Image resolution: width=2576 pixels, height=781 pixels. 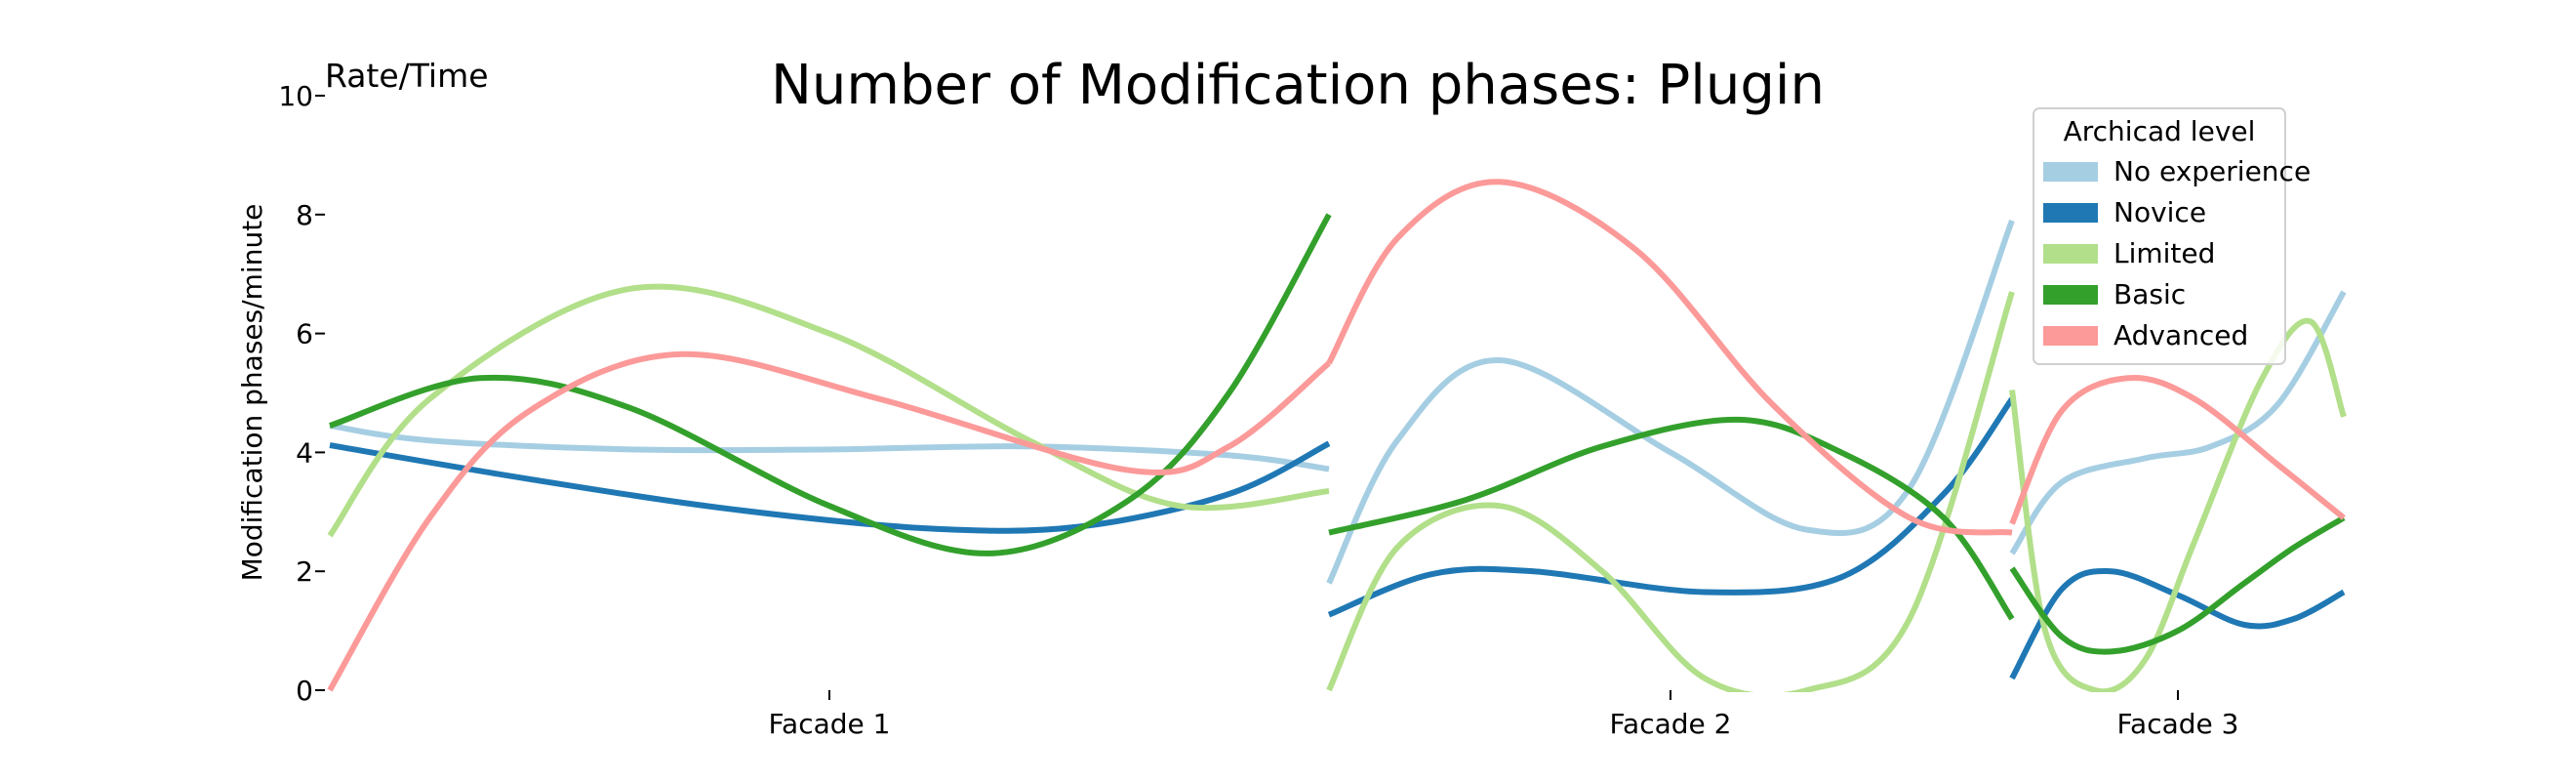 What do you see at coordinates (2212, 171) in the screenshot?
I see `legend-entry-label: No experience` at bounding box center [2212, 171].